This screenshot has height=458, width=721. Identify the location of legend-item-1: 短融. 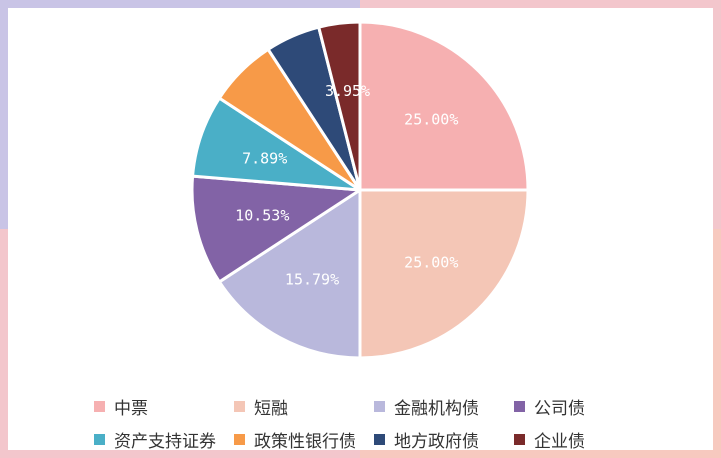
(304, 406).